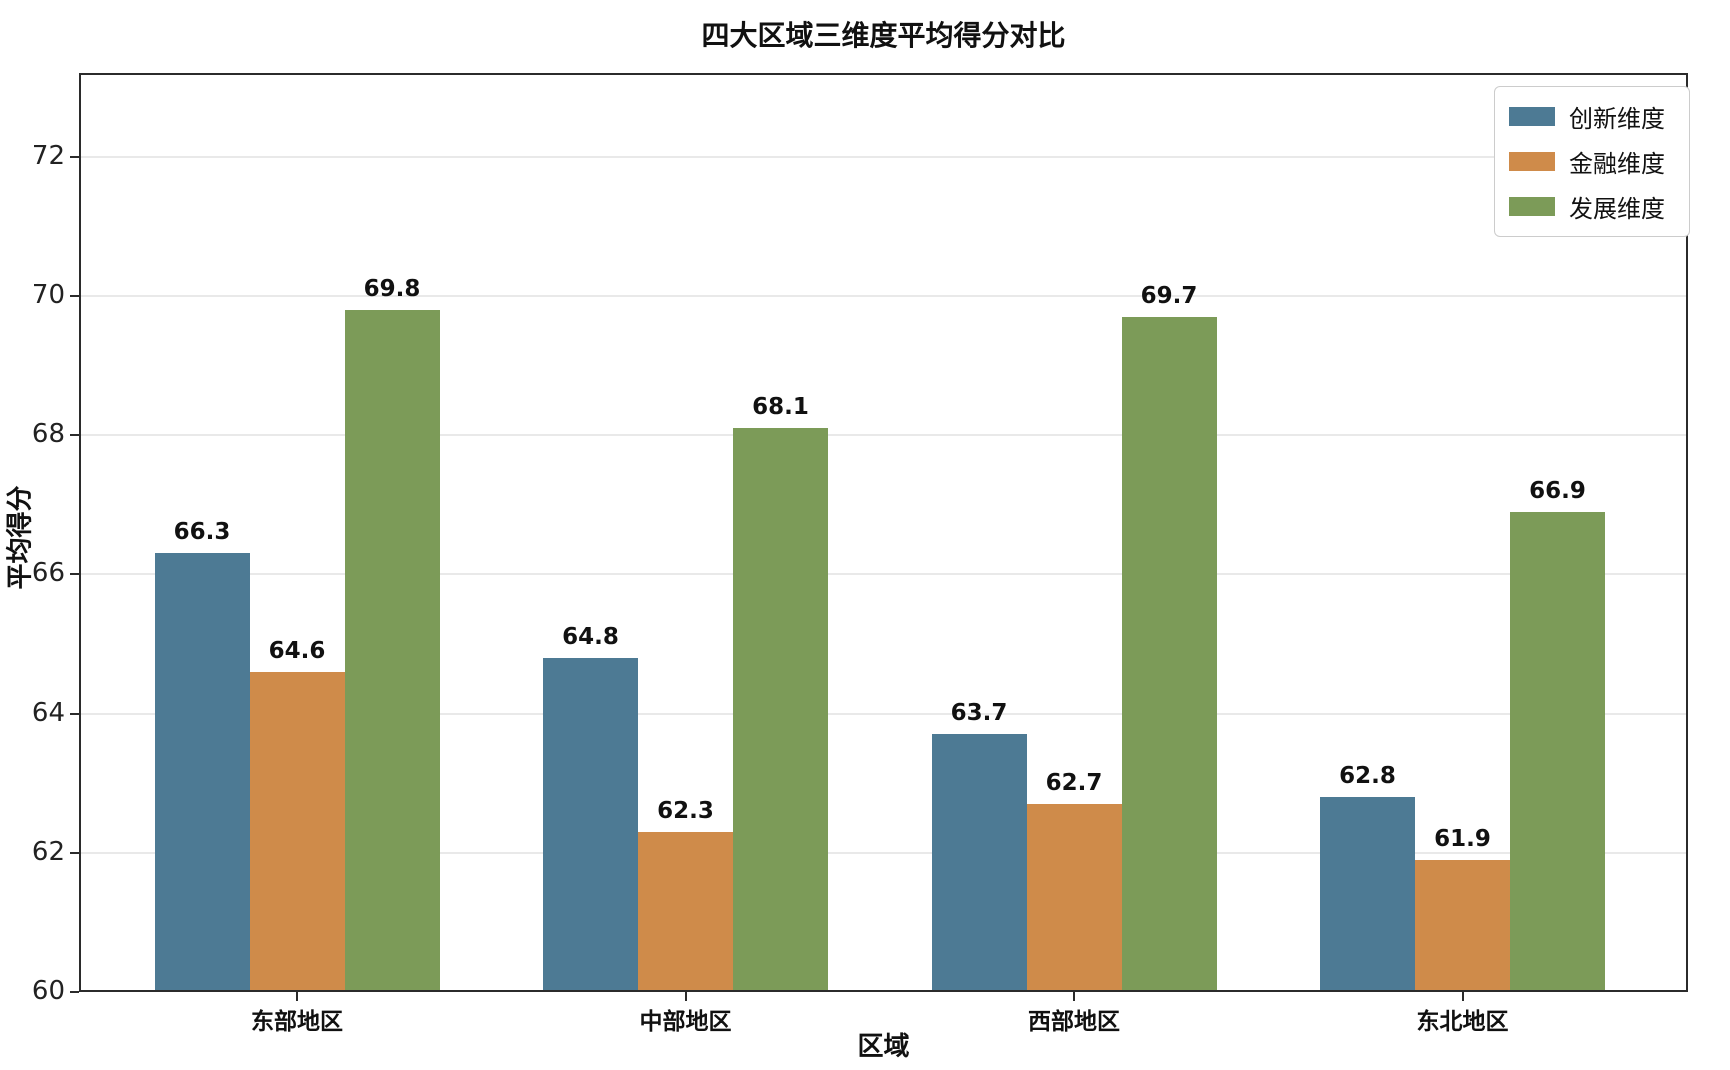 This screenshot has height=1070, width=1730. Describe the element at coordinates (1532, 206) in the screenshot. I see `legend-swatch-development` at that location.